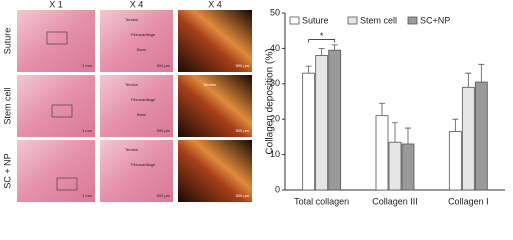 This screenshot has width=513, height=240. Describe the element at coordinates (275, 83) in the screenshot. I see `y-tick-label: 30` at that location.